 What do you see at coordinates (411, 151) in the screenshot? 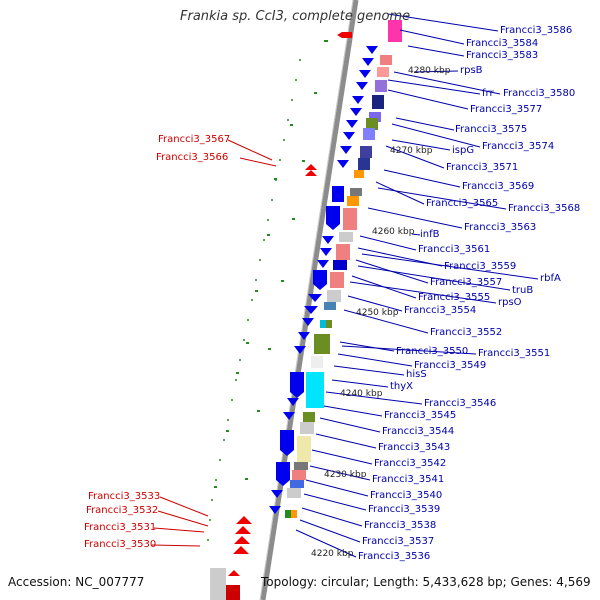
I see `tick-label-4270: 4270 kbp` at bounding box center [411, 151].